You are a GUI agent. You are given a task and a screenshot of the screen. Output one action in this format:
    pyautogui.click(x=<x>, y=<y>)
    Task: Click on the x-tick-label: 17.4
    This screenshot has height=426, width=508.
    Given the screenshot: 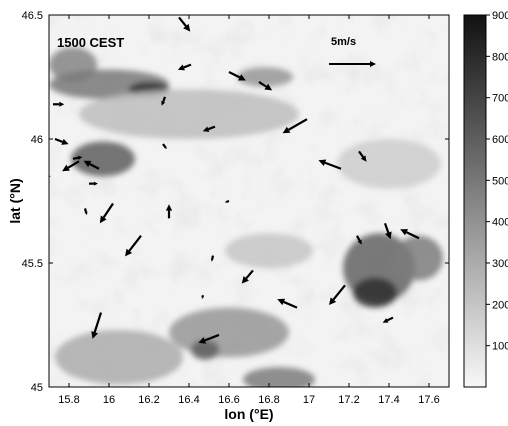 What is the action you would take?
    pyautogui.click(x=388, y=400)
    